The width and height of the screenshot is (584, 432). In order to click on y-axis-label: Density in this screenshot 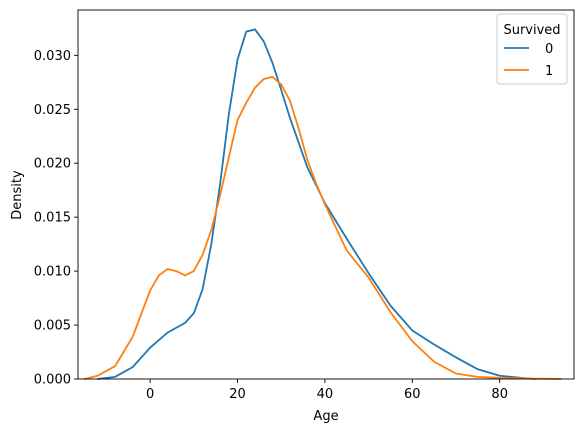, I will do `click(17, 195)`.